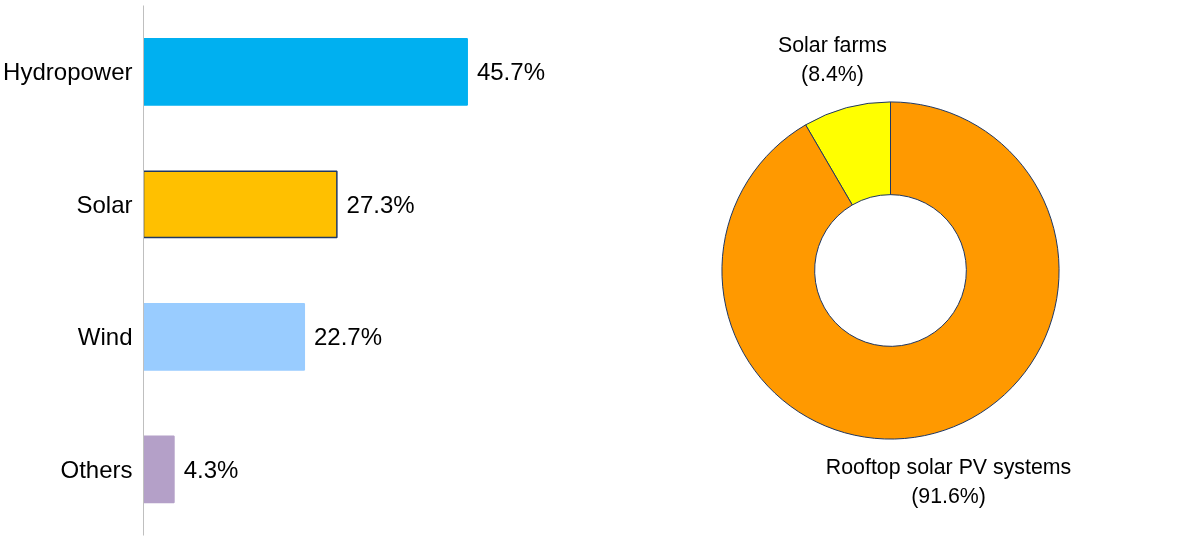  I want to click on slice-label: Solar farms, so click(832, 45).